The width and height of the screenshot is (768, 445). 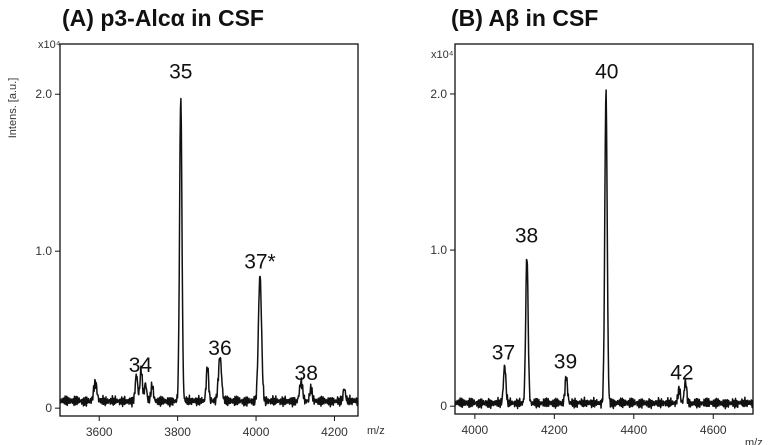 What do you see at coordinates (524, 18) in the screenshot?
I see `panel-b-title: (B) Aβ in CSF` at bounding box center [524, 18].